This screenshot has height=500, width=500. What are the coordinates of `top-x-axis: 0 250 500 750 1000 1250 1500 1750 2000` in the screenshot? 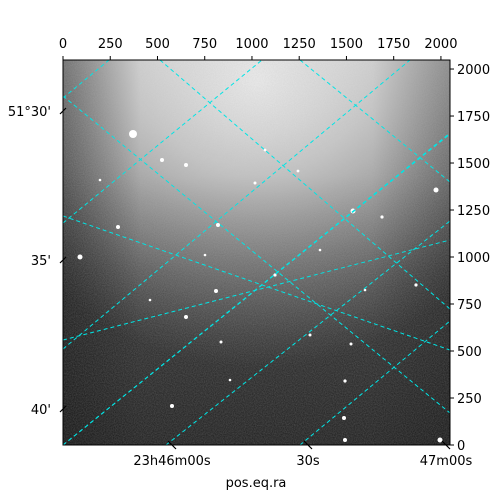 It's located at (258, 48).